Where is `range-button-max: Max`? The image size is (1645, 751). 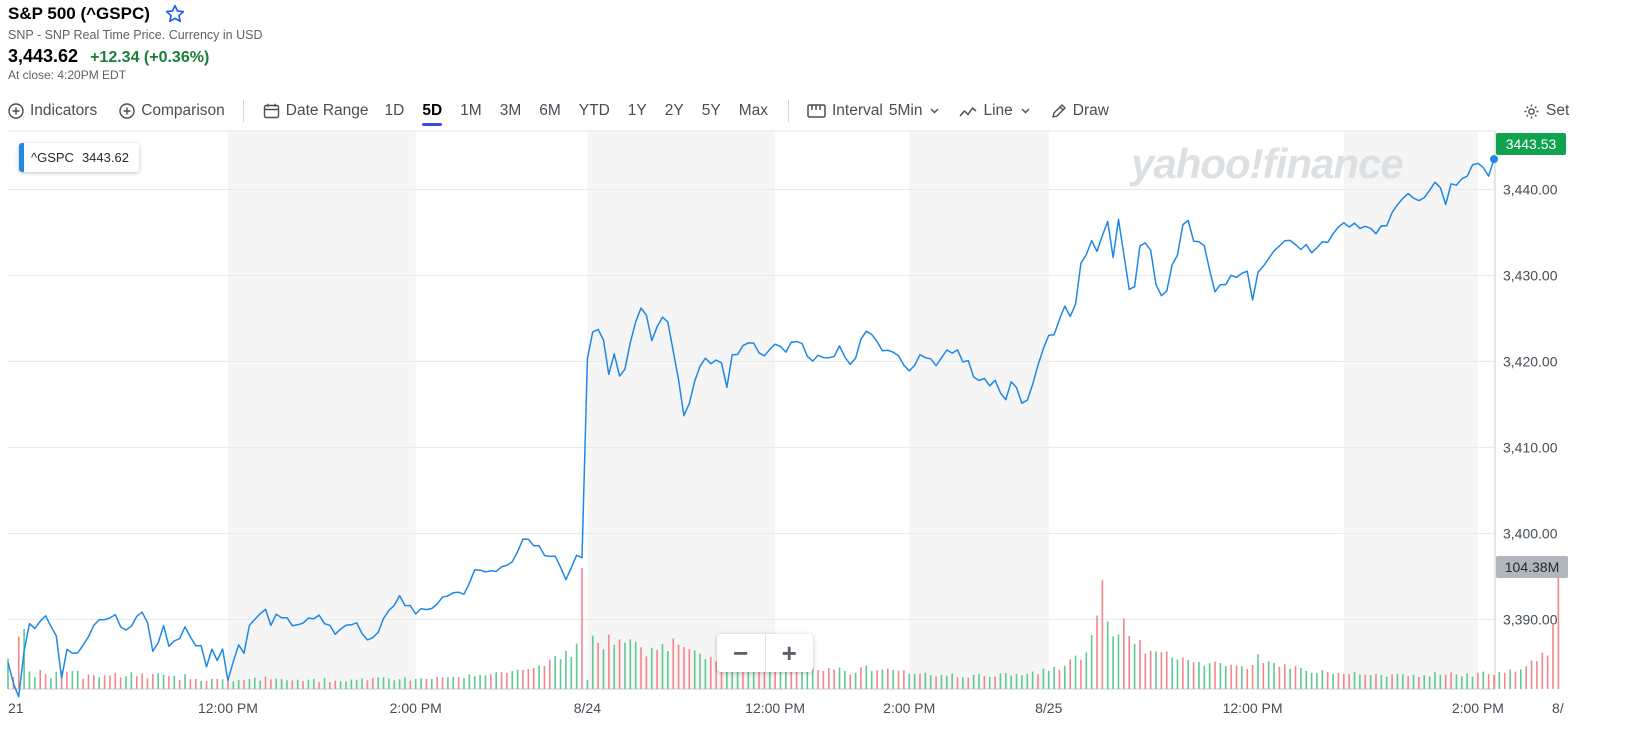
range-button-max: Max is located at coordinates (753, 110).